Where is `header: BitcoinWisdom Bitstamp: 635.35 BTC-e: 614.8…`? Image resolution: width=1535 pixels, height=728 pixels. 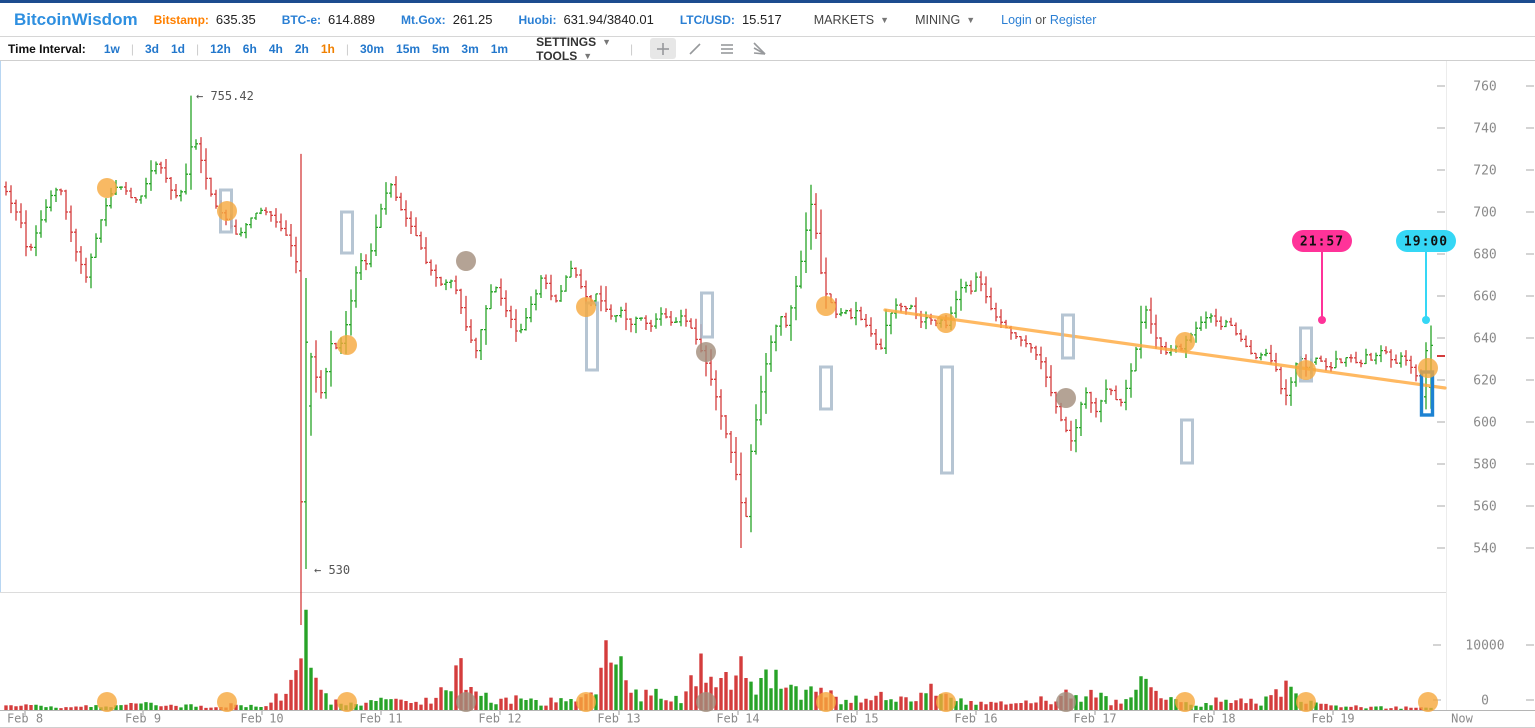 header: BitcoinWisdom Bitstamp: 635.35 BTC-e: 614.8… is located at coordinates (767, 20).